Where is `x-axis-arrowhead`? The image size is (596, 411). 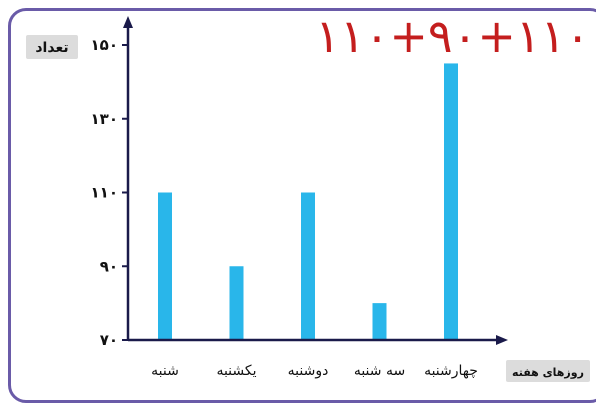 x-axis-arrowhead is located at coordinates (502, 340).